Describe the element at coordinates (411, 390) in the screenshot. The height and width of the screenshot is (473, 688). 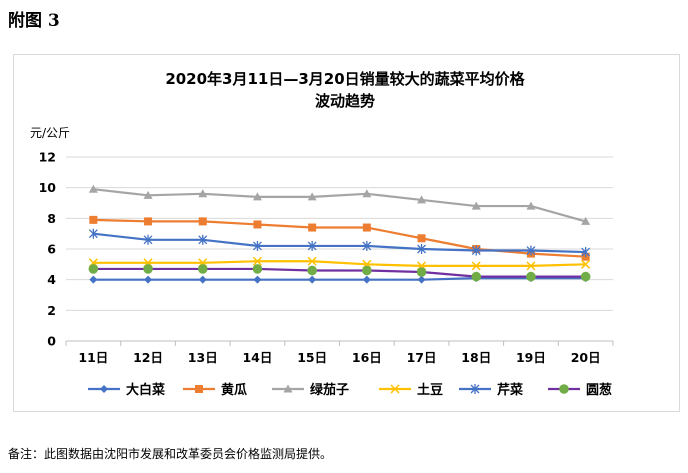
I see `legend-item-4: 土豆` at that location.